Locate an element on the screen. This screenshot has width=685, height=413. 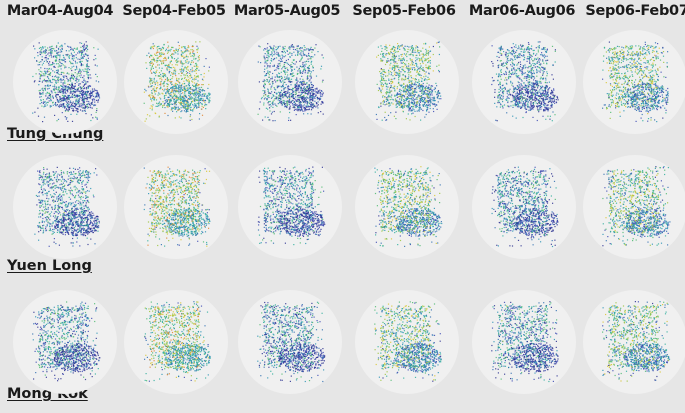
column-header: Sep06-Feb07 is located at coordinates (635, 11).